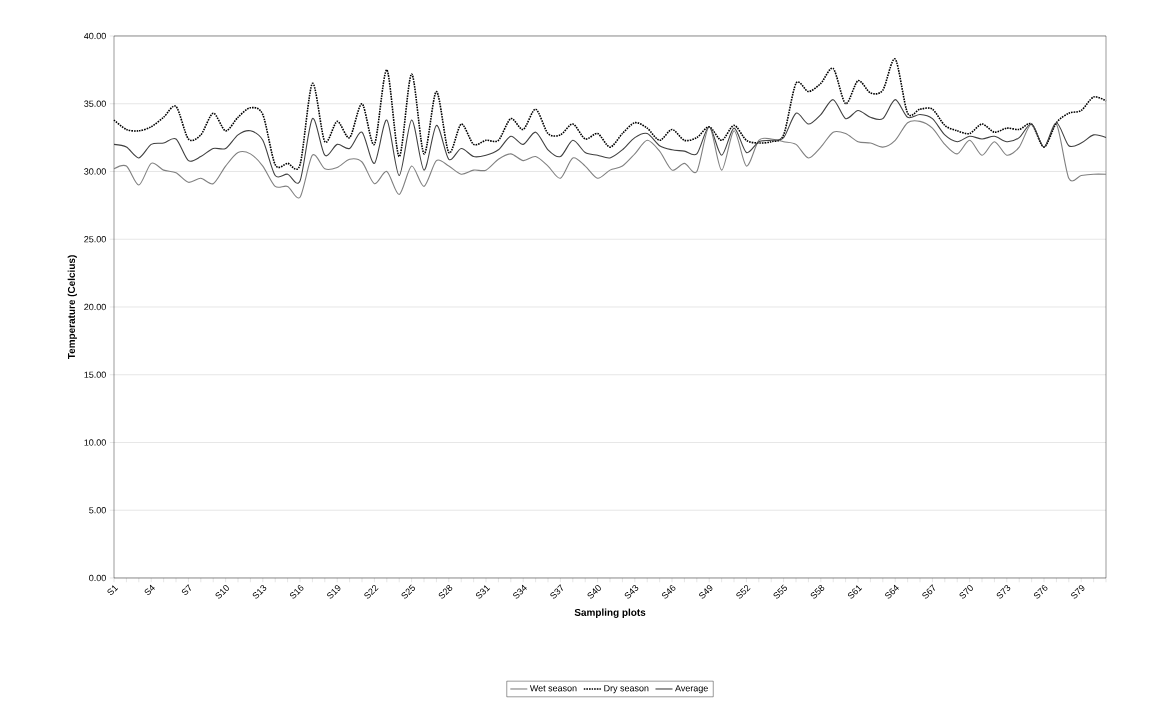 The image size is (1156, 707). I want to click on y-tick-label: 25.00, so click(95, 239).